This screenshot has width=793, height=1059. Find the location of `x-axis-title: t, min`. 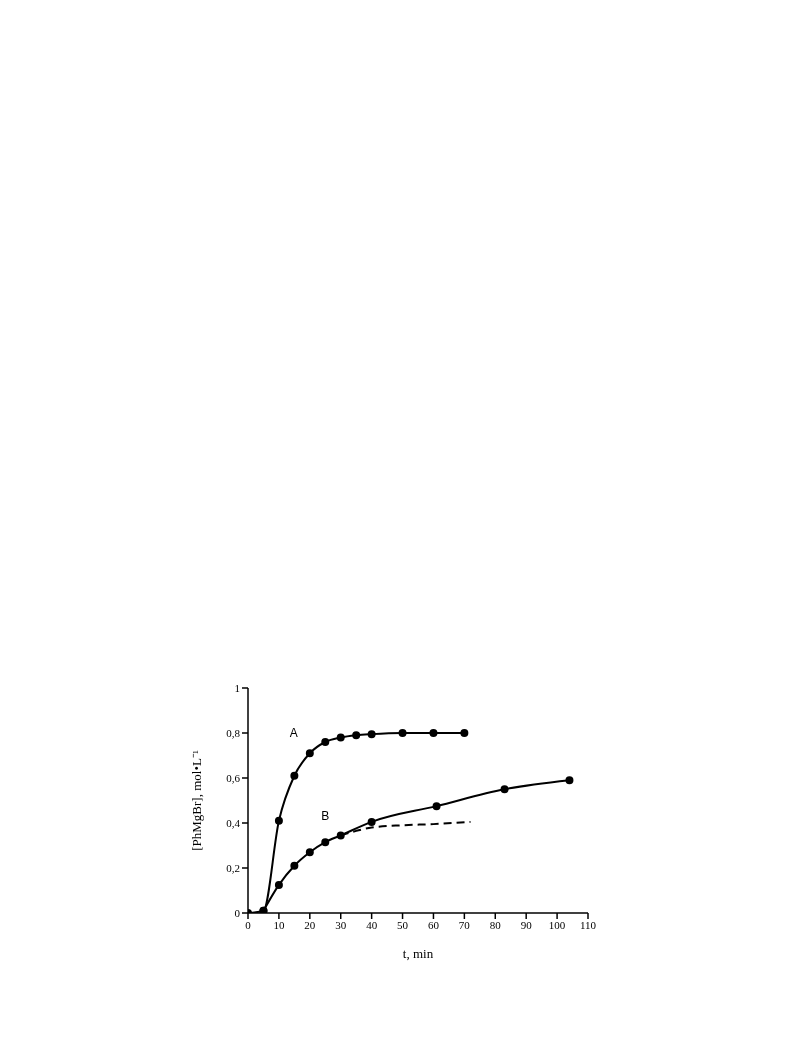

x-axis-title: t, min is located at coordinates (418, 953).